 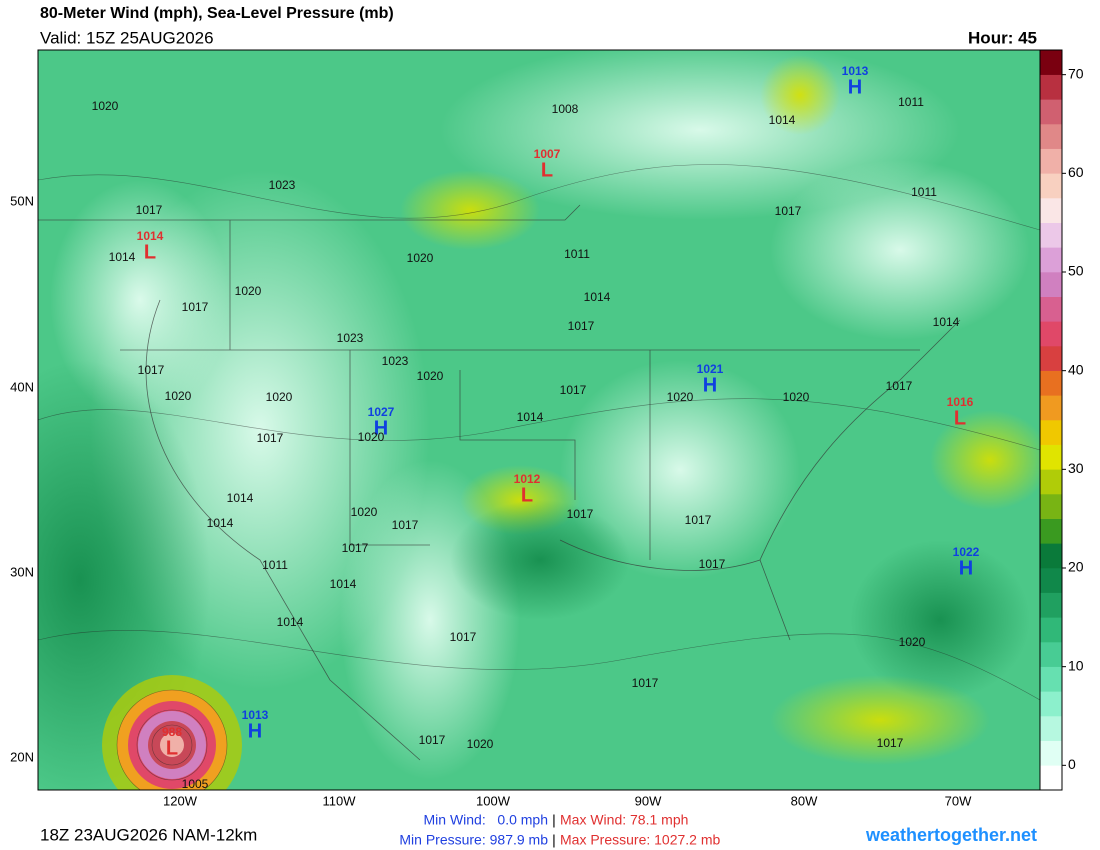 What do you see at coordinates (127, 37) in the screenshot?
I see `valid-time: Valid: 15Z 25AUG2026` at bounding box center [127, 37].